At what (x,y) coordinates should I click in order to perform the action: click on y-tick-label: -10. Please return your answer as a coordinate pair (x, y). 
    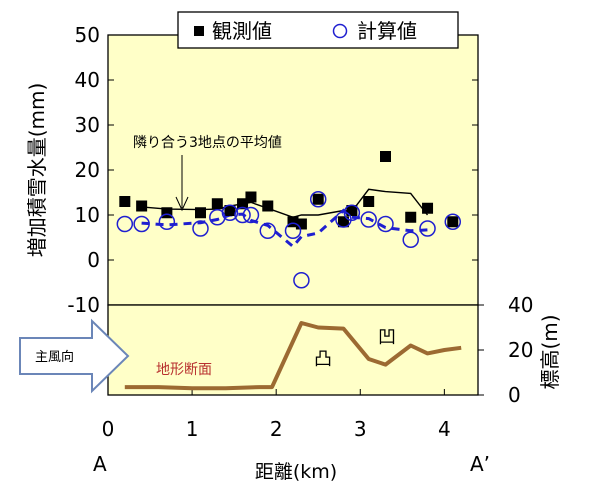
    Looking at the image, I should click on (83, 305).